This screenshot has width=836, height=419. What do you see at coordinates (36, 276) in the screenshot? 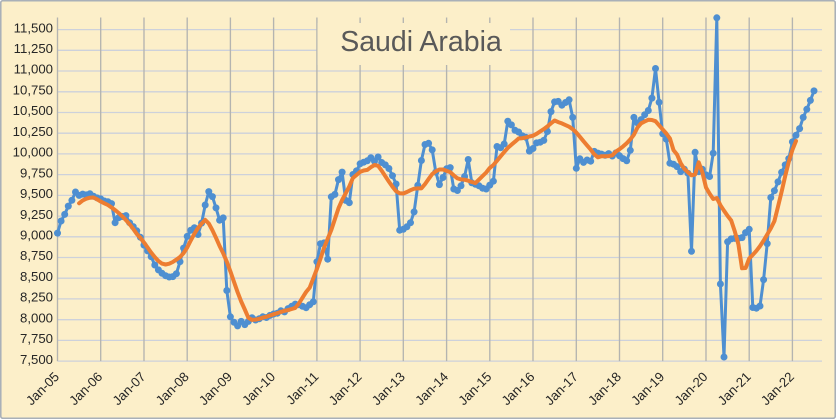
I see `svg-text: 8,500` at bounding box center [36, 276].